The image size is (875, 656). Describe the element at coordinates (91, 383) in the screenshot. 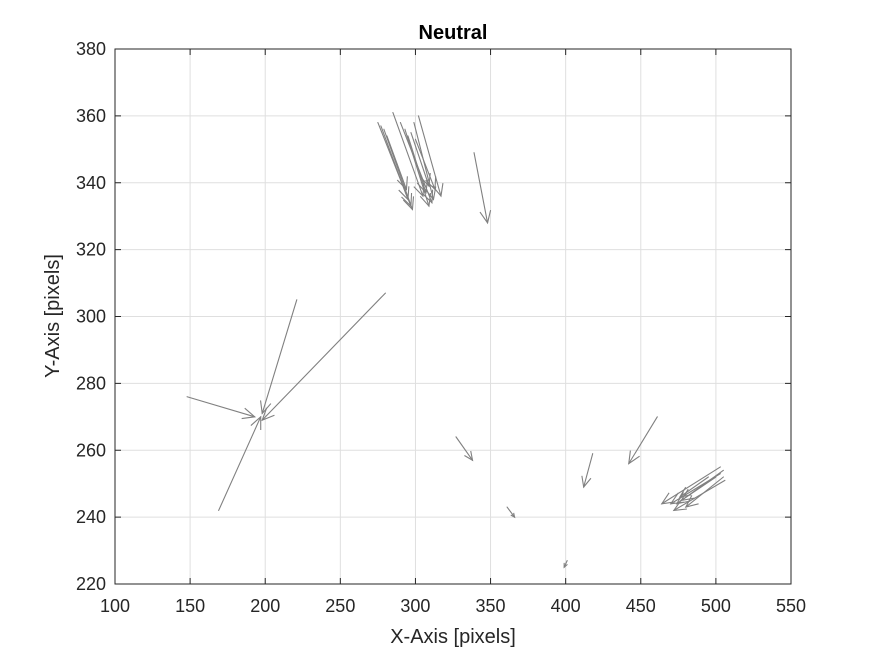

I see `y-tick-label: 280` at that location.